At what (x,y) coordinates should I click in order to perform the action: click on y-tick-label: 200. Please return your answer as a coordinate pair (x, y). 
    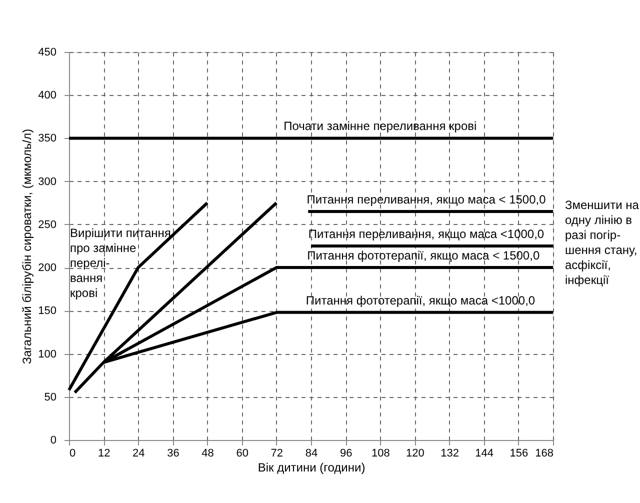
    Looking at the image, I should click on (47, 268).